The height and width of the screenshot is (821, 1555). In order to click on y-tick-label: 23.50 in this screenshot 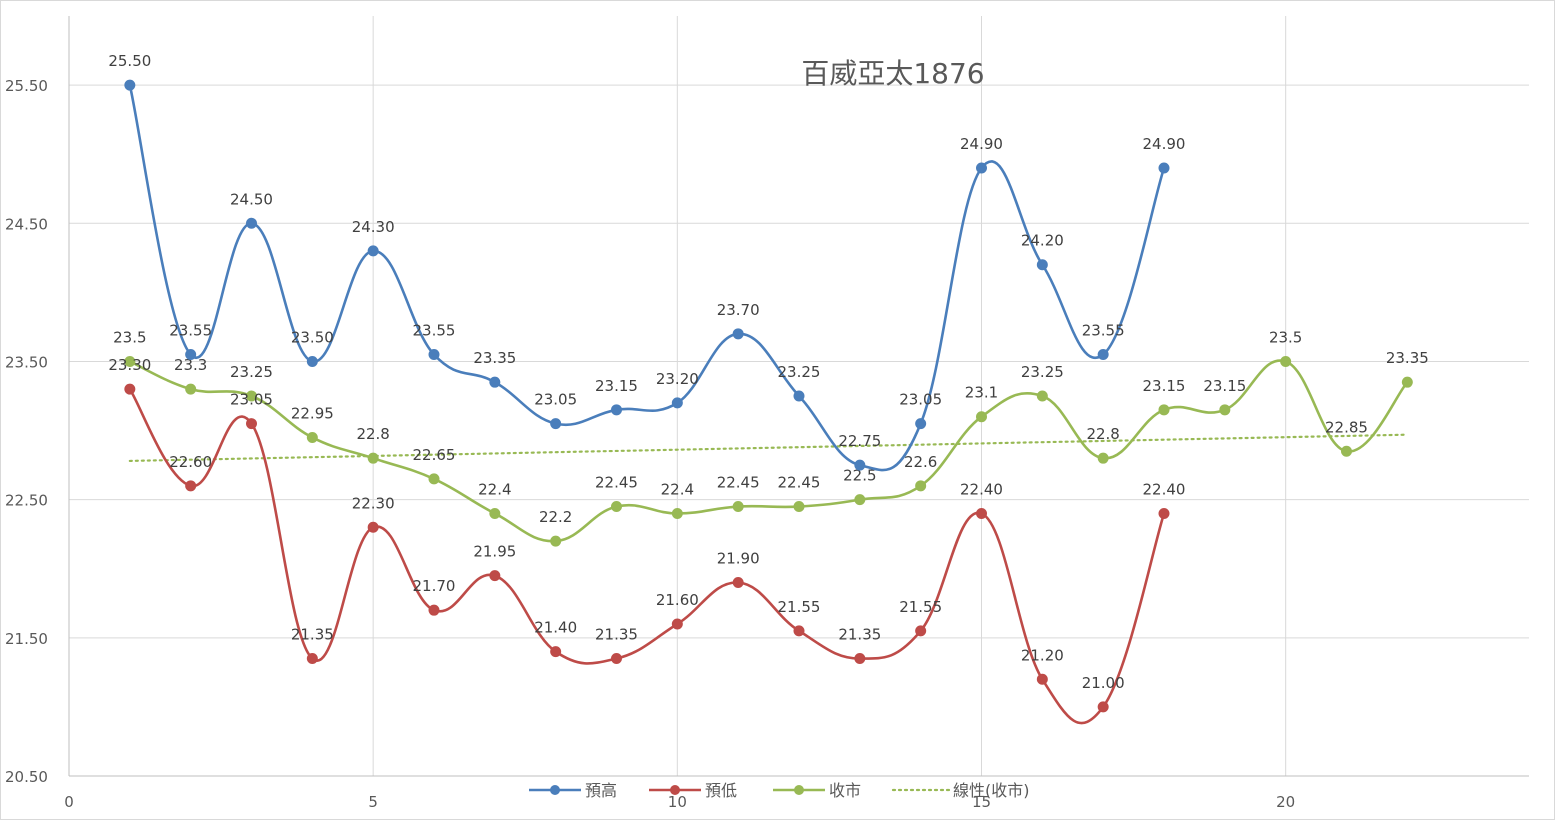, I will do `click(26, 362)`.